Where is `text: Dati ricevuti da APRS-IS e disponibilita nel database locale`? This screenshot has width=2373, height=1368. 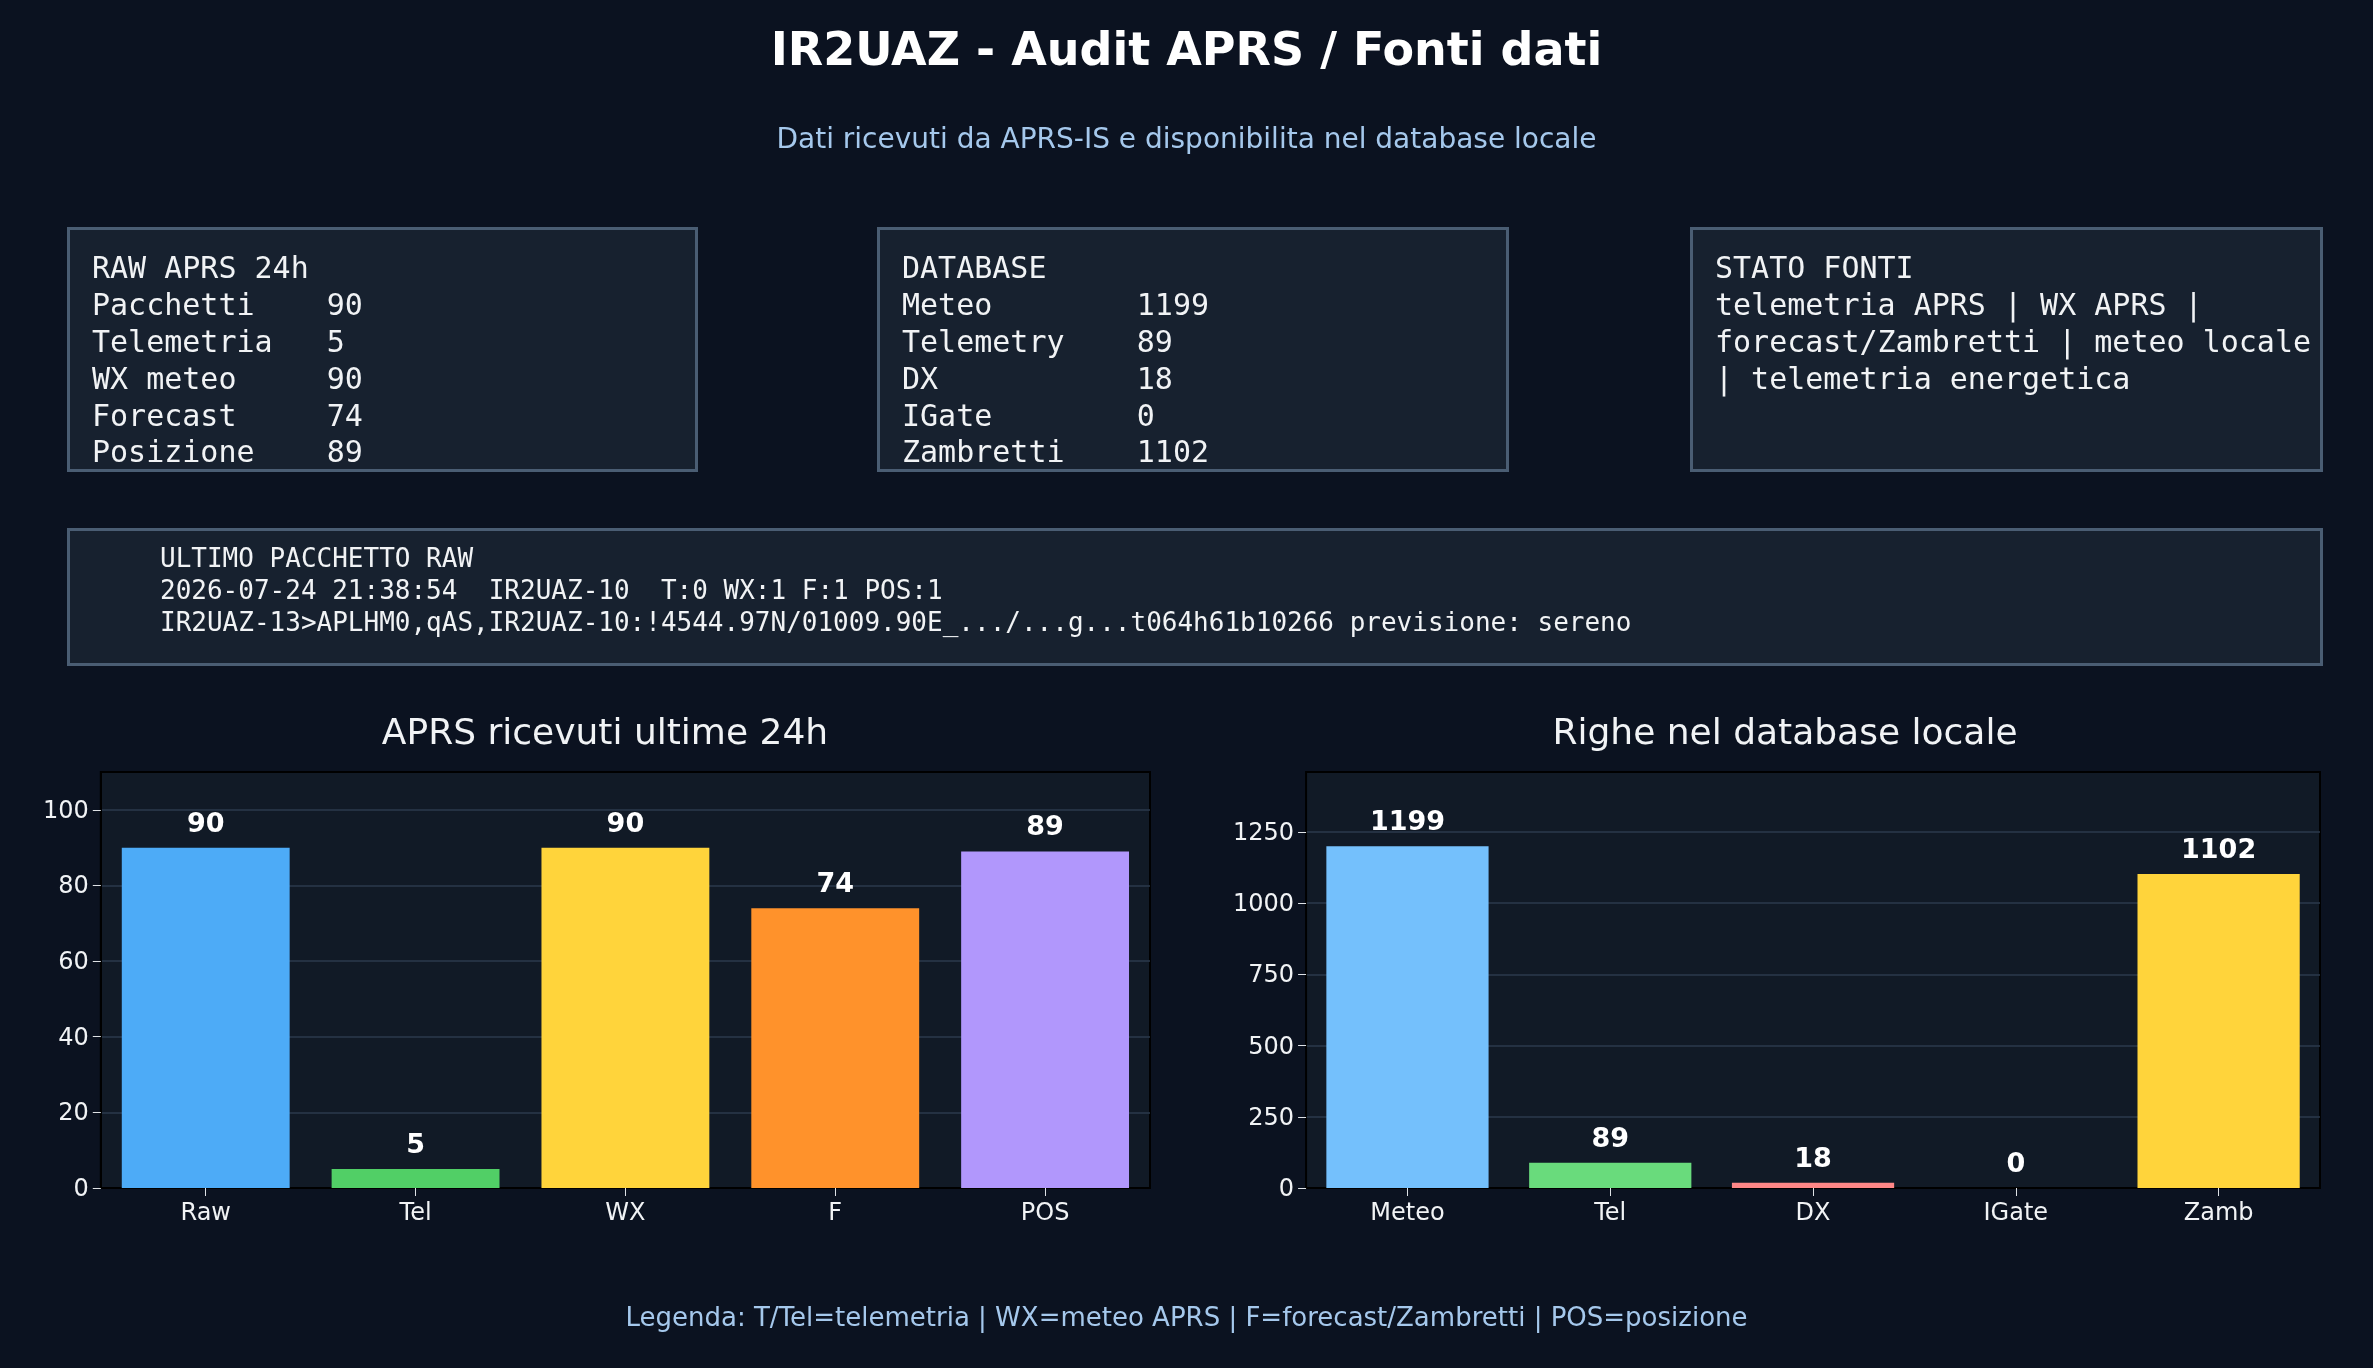 text: Dati ricevuti da APRS-IS e disponibilita nel database locale is located at coordinates (1186, 138).